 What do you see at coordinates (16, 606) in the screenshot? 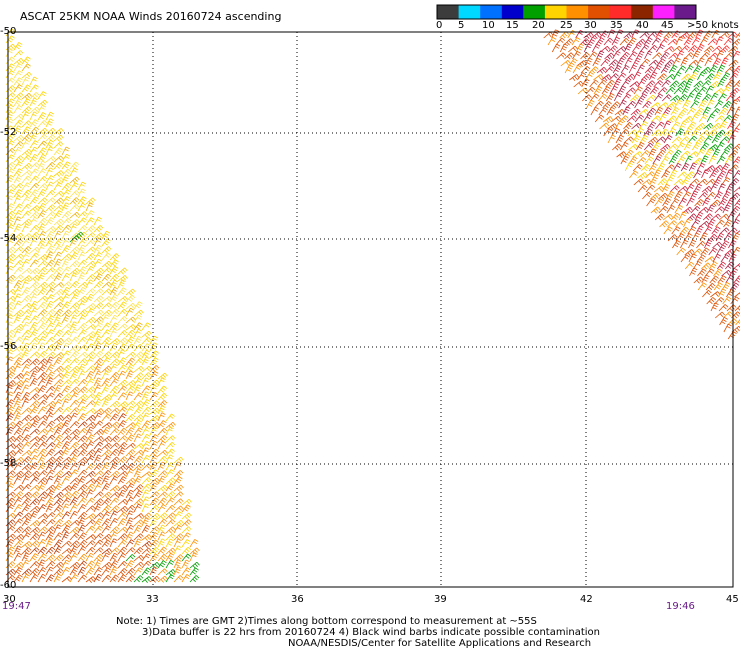
I see `pass-time-left: 19:47` at bounding box center [16, 606].